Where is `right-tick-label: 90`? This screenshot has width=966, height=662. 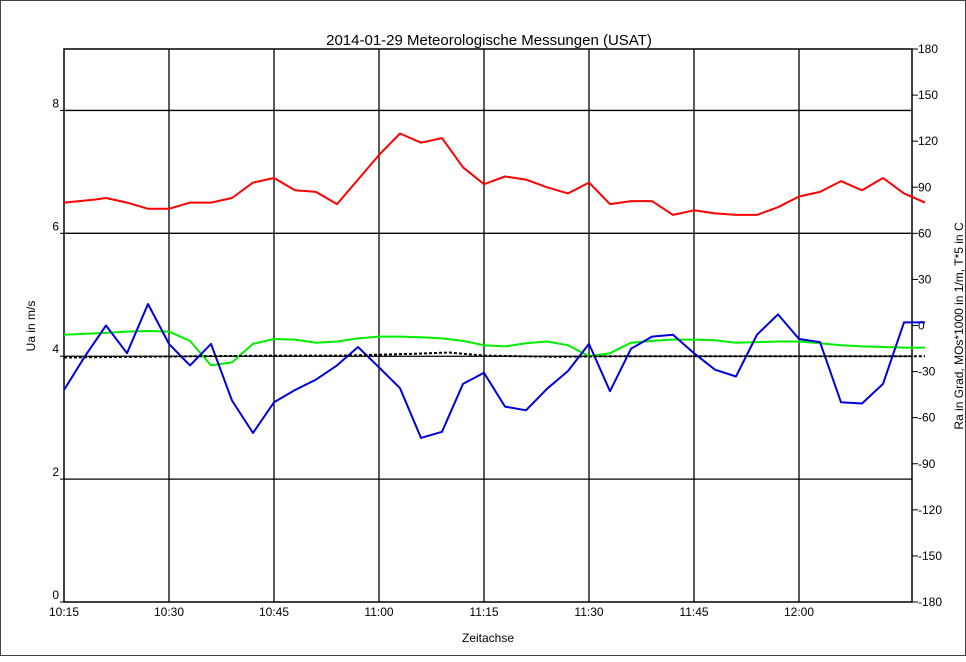 right-tick-label: 90 is located at coordinates (925, 187).